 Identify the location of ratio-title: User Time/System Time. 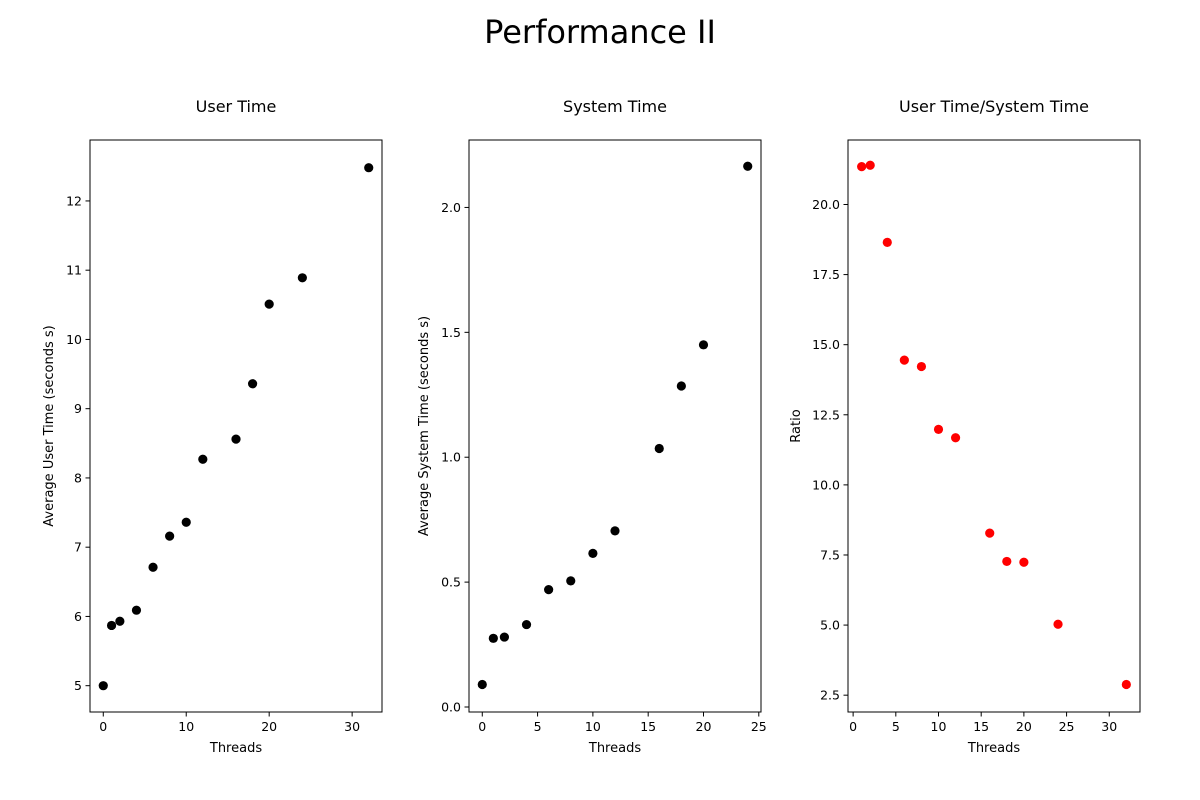
(994, 106).